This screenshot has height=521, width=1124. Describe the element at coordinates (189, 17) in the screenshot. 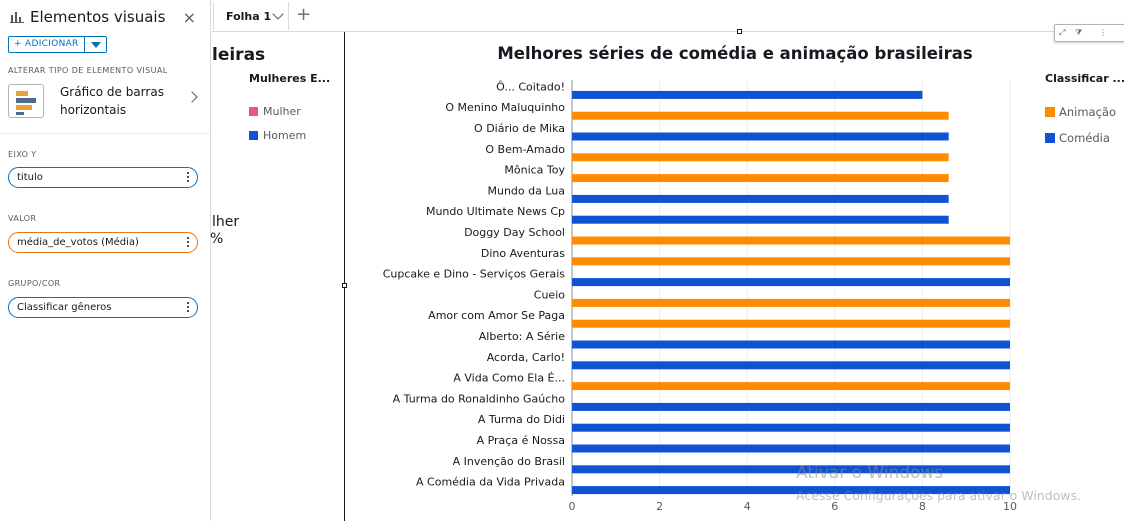

I see `close-icon: ×` at that location.